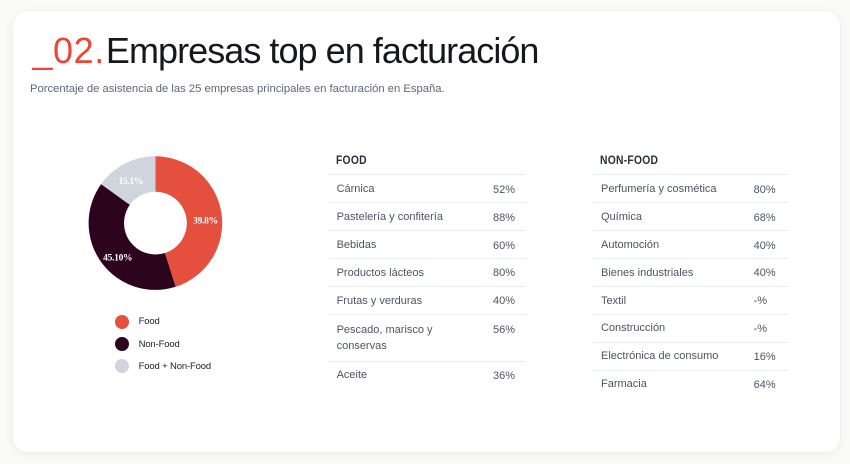  What do you see at coordinates (117, 259) in the screenshot?
I see `svg-text: 45.10%` at bounding box center [117, 259].